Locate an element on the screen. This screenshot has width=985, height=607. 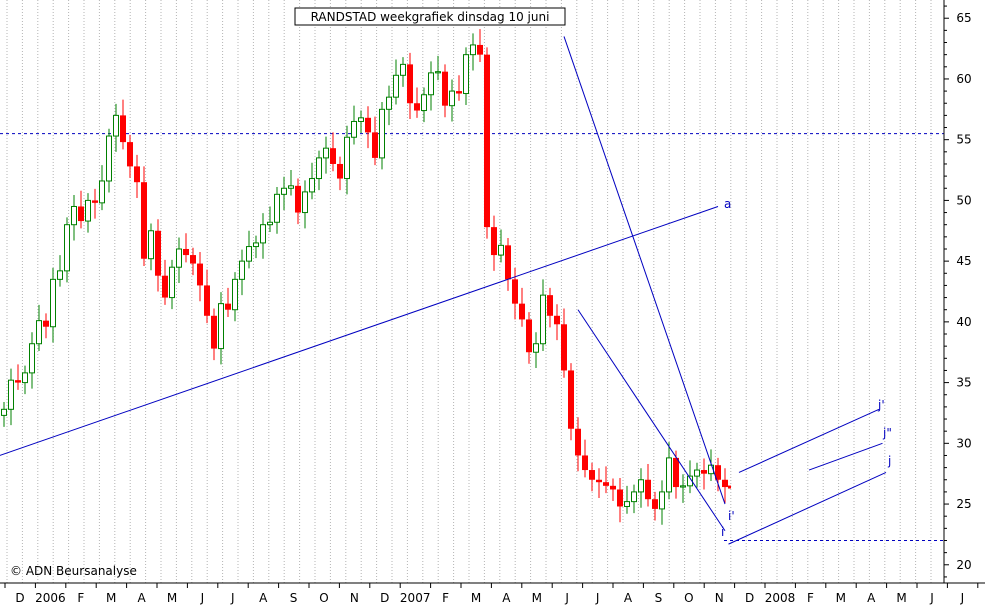
trend-line-j is located at coordinates (807, 508).